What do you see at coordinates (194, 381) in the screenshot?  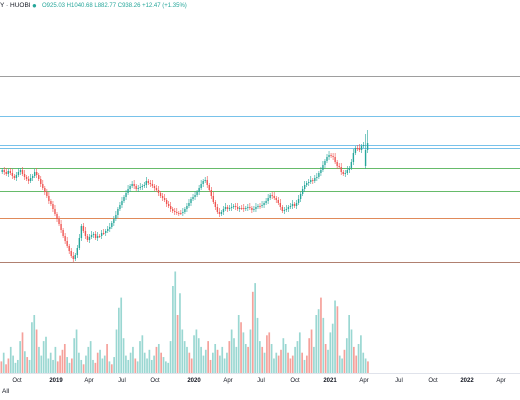 I see `x-tick-label: 2020` at bounding box center [194, 381].